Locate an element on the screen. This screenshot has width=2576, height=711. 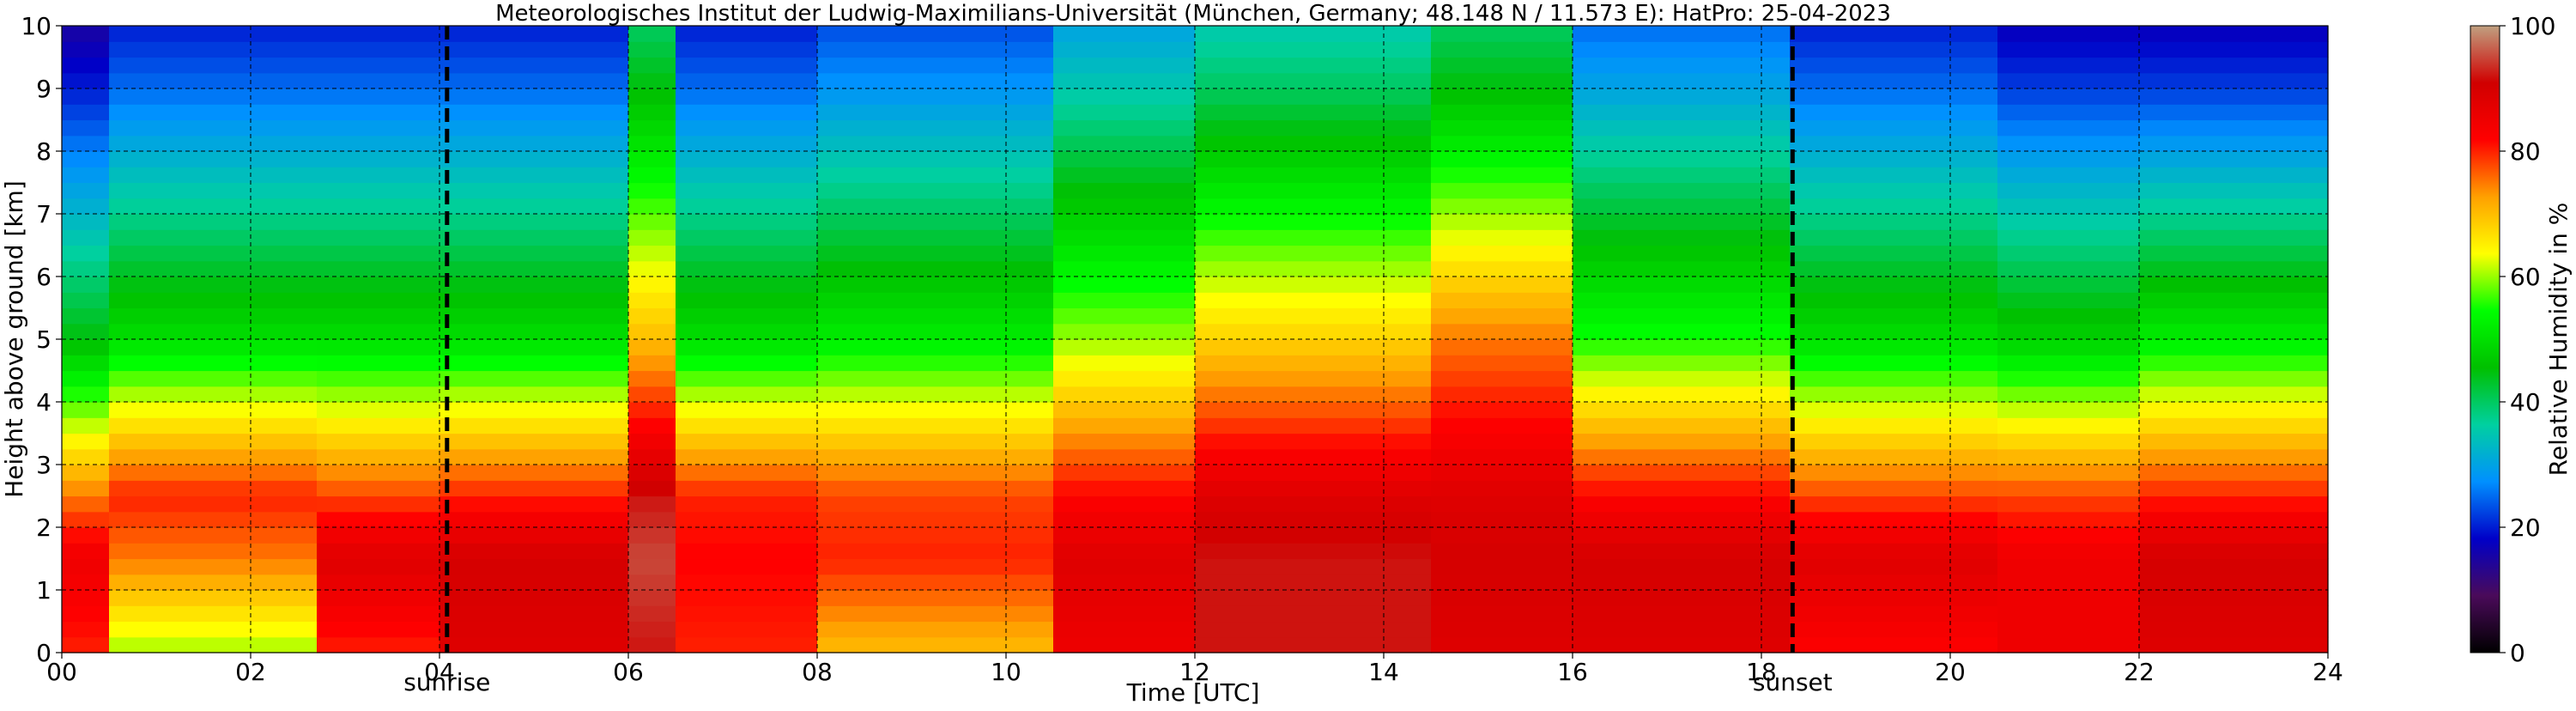
colorbar-scale is located at coordinates (2485, 339).